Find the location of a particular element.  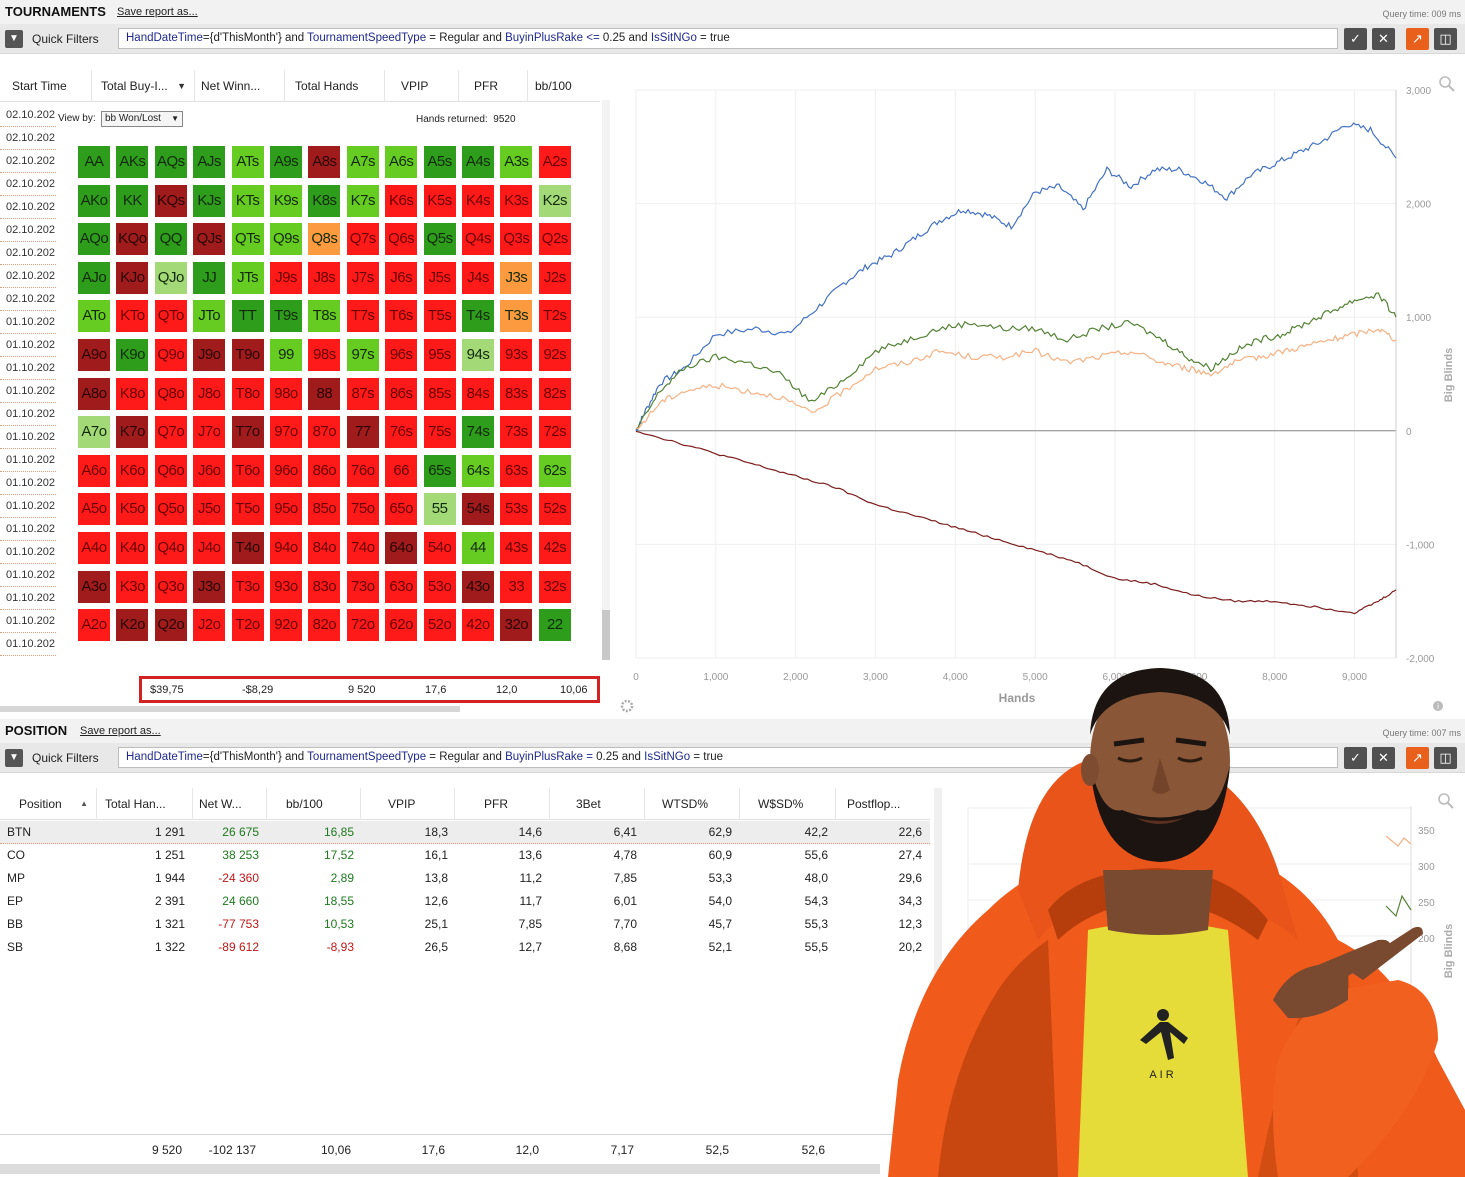

hand-cell: Q2s is located at coordinates (554, 239).